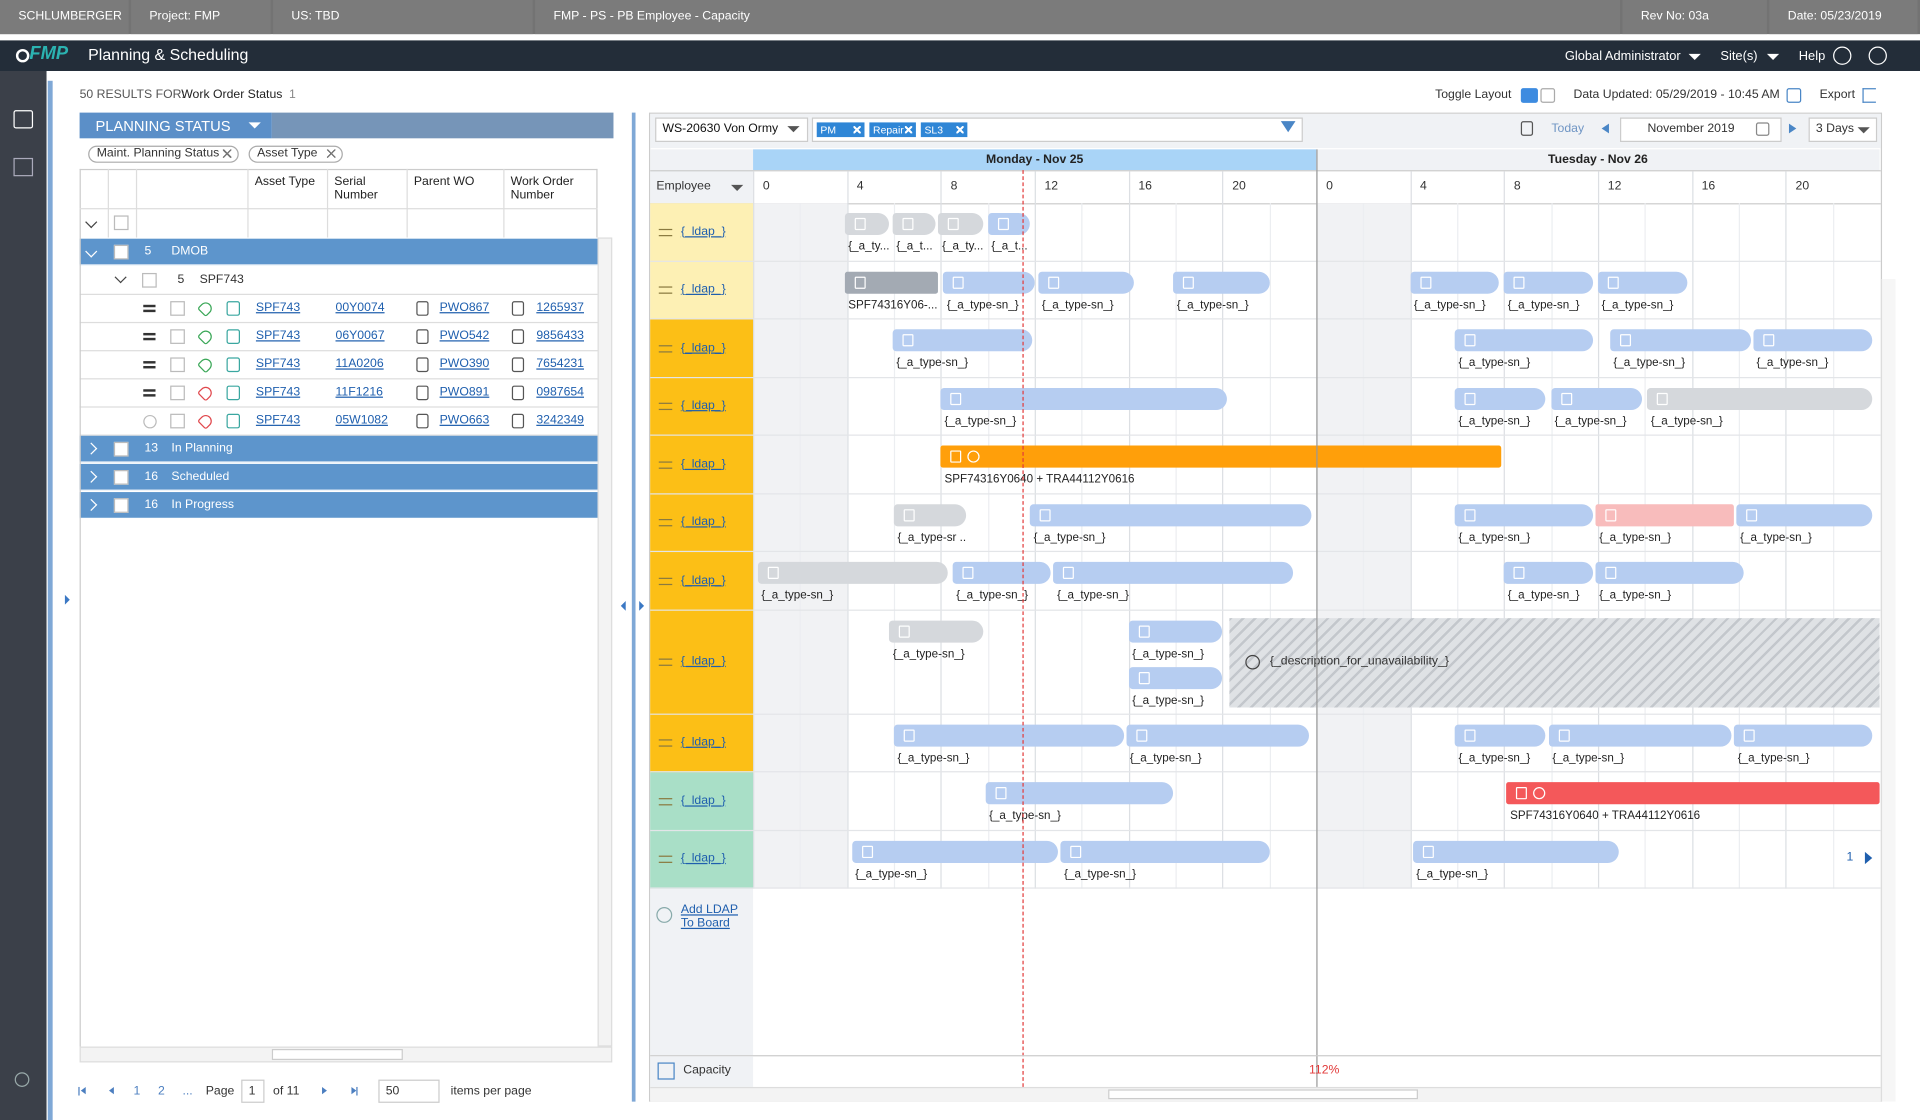 The height and width of the screenshot is (1120, 1920). What do you see at coordinates (1568, 129) in the screenshot?
I see `today-button: Today` at bounding box center [1568, 129].